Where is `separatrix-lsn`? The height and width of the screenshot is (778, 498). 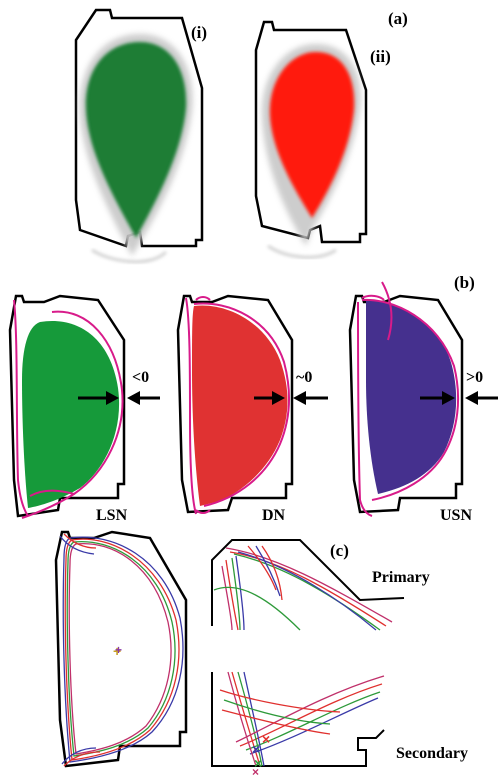 separatrix-lsn is located at coordinates (68, 409).